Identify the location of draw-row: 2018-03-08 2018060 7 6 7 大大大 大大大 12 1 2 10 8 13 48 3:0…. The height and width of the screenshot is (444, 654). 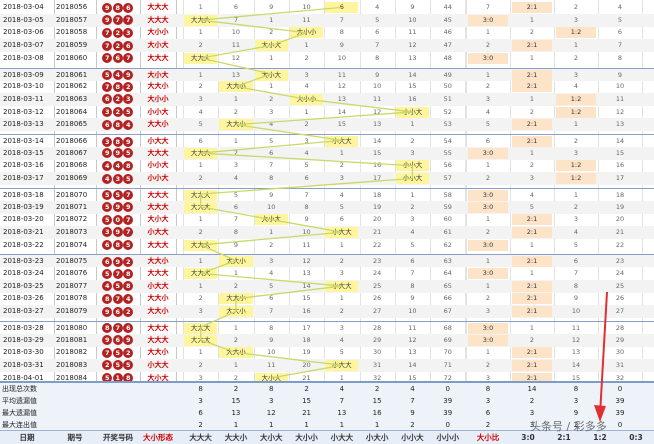
(327, 58).